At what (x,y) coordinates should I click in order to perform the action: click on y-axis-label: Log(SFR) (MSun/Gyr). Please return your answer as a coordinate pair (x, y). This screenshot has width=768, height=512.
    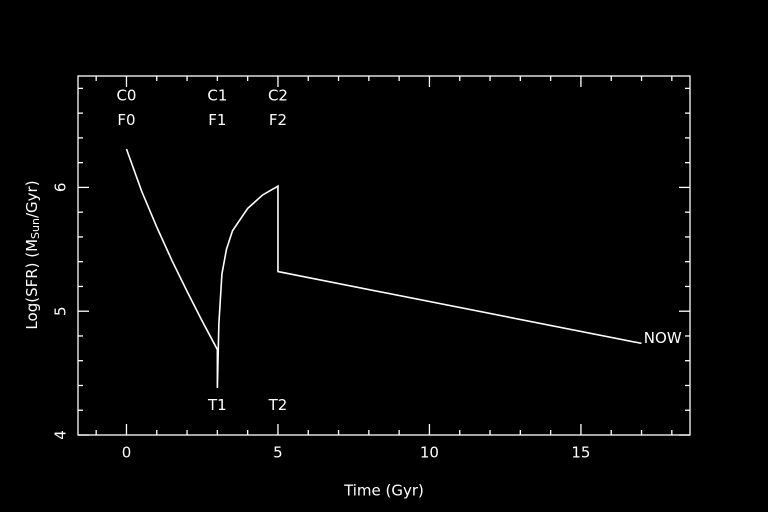
    Looking at the image, I should click on (33, 254).